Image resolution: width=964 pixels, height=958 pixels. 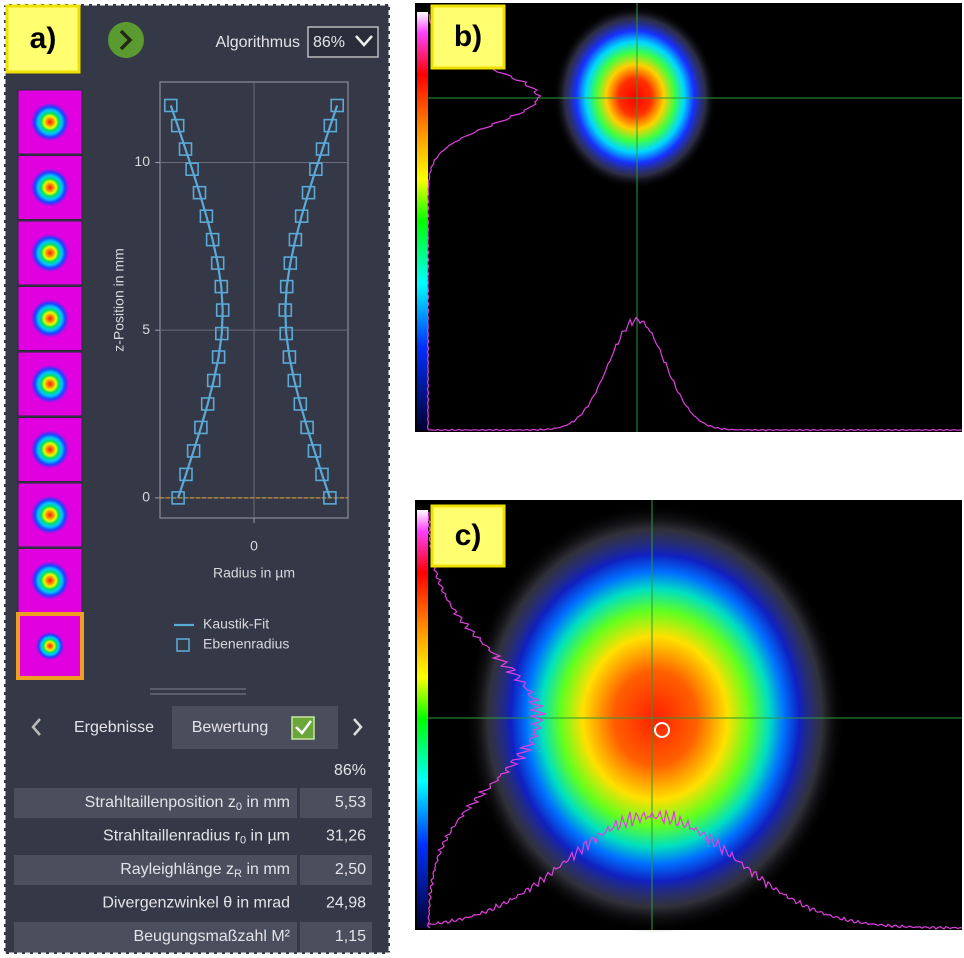 What do you see at coordinates (350, 869) in the screenshot?
I see `result-value: 2,50` at bounding box center [350, 869].